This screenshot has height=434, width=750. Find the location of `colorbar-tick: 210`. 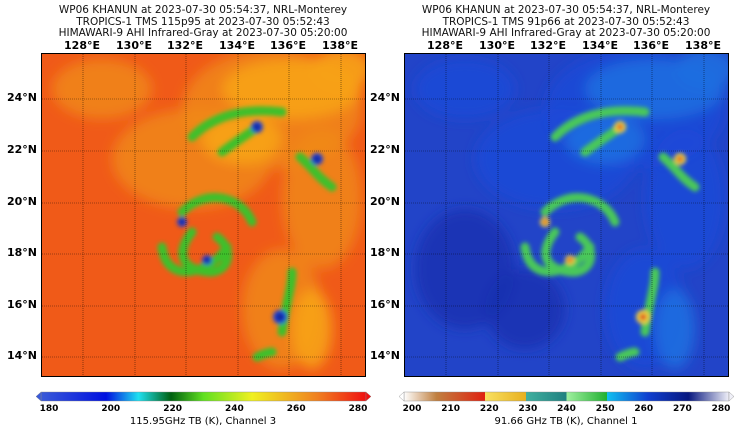

colorbar-tick: 210 is located at coordinates (451, 409).